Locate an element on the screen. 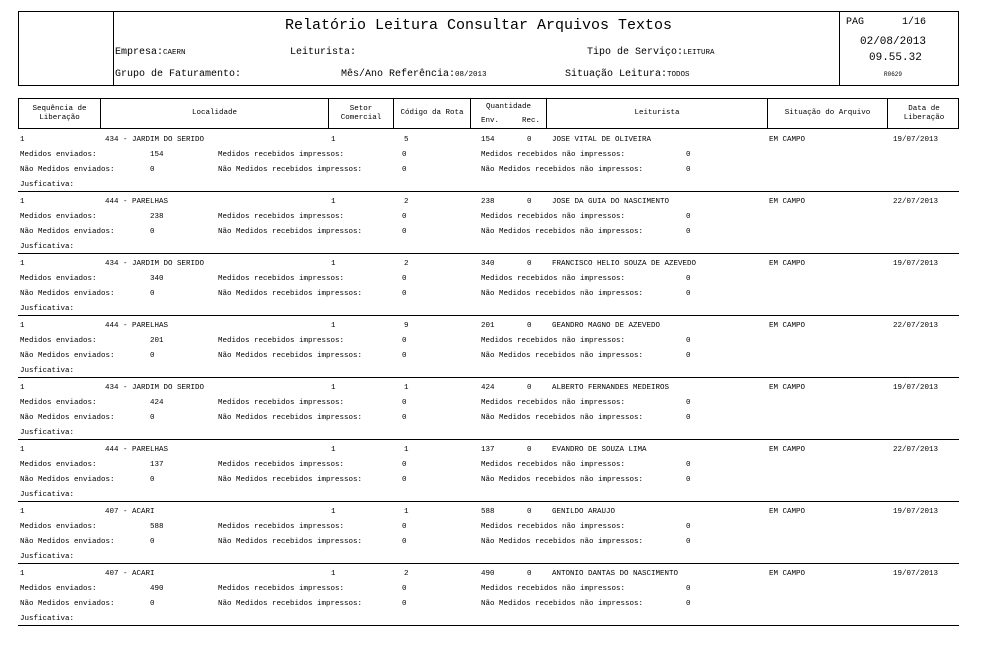 Image resolution: width=986 pixels, height=647 pixels. record-med-env: 490 is located at coordinates (157, 589).